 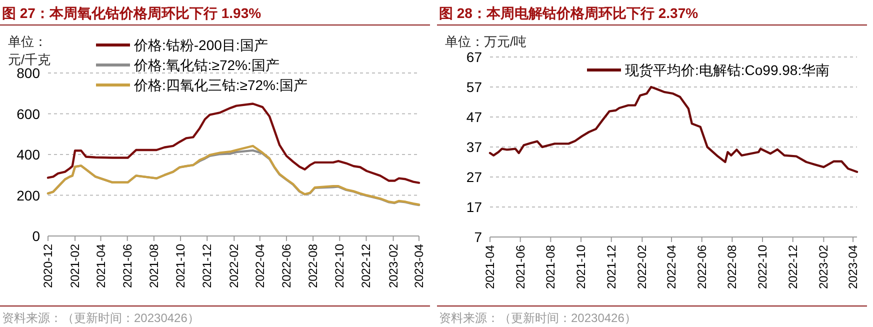 What do you see at coordinates (727, 70) in the screenshot?
I see `legend-label: 现货平均价:电解钴:Co99.98:华南` at bounding box center [727, 70].